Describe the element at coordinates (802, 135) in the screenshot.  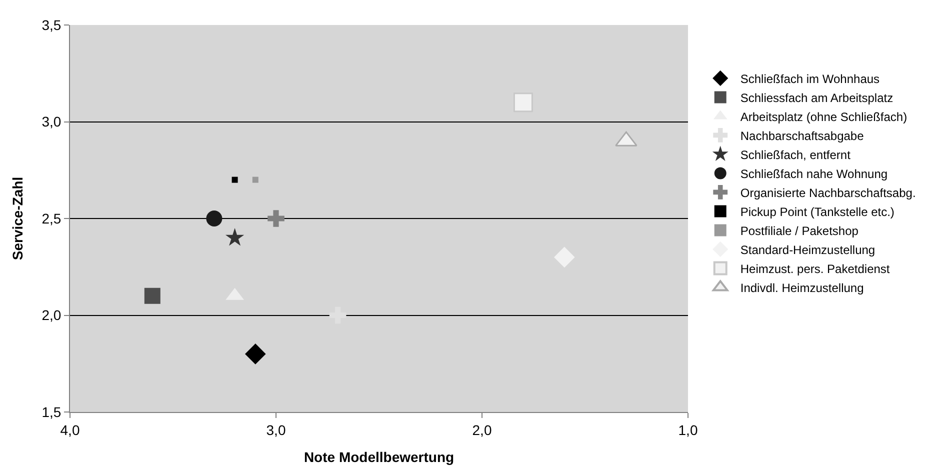
I see `legend-label: Nachbarschaftsabgabe` at that location.